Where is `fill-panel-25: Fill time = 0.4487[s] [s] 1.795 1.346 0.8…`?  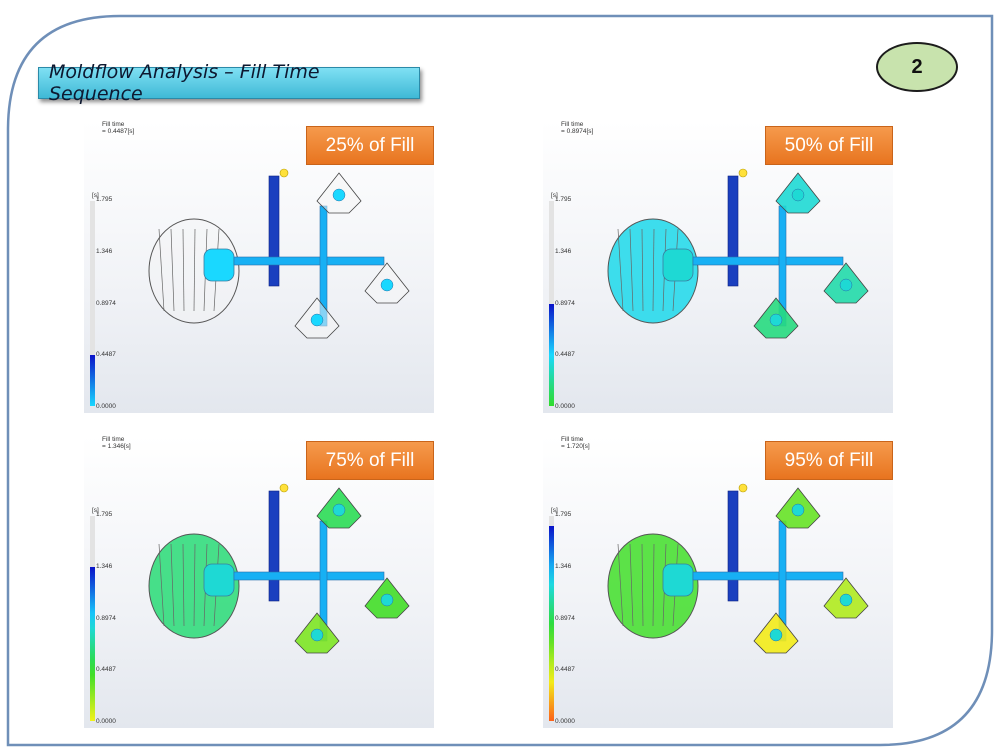
fill-panel-25: Fill time = 0.4487[s] [s] 1.795 1.346 0.8… is located at coordinates (259, 267).